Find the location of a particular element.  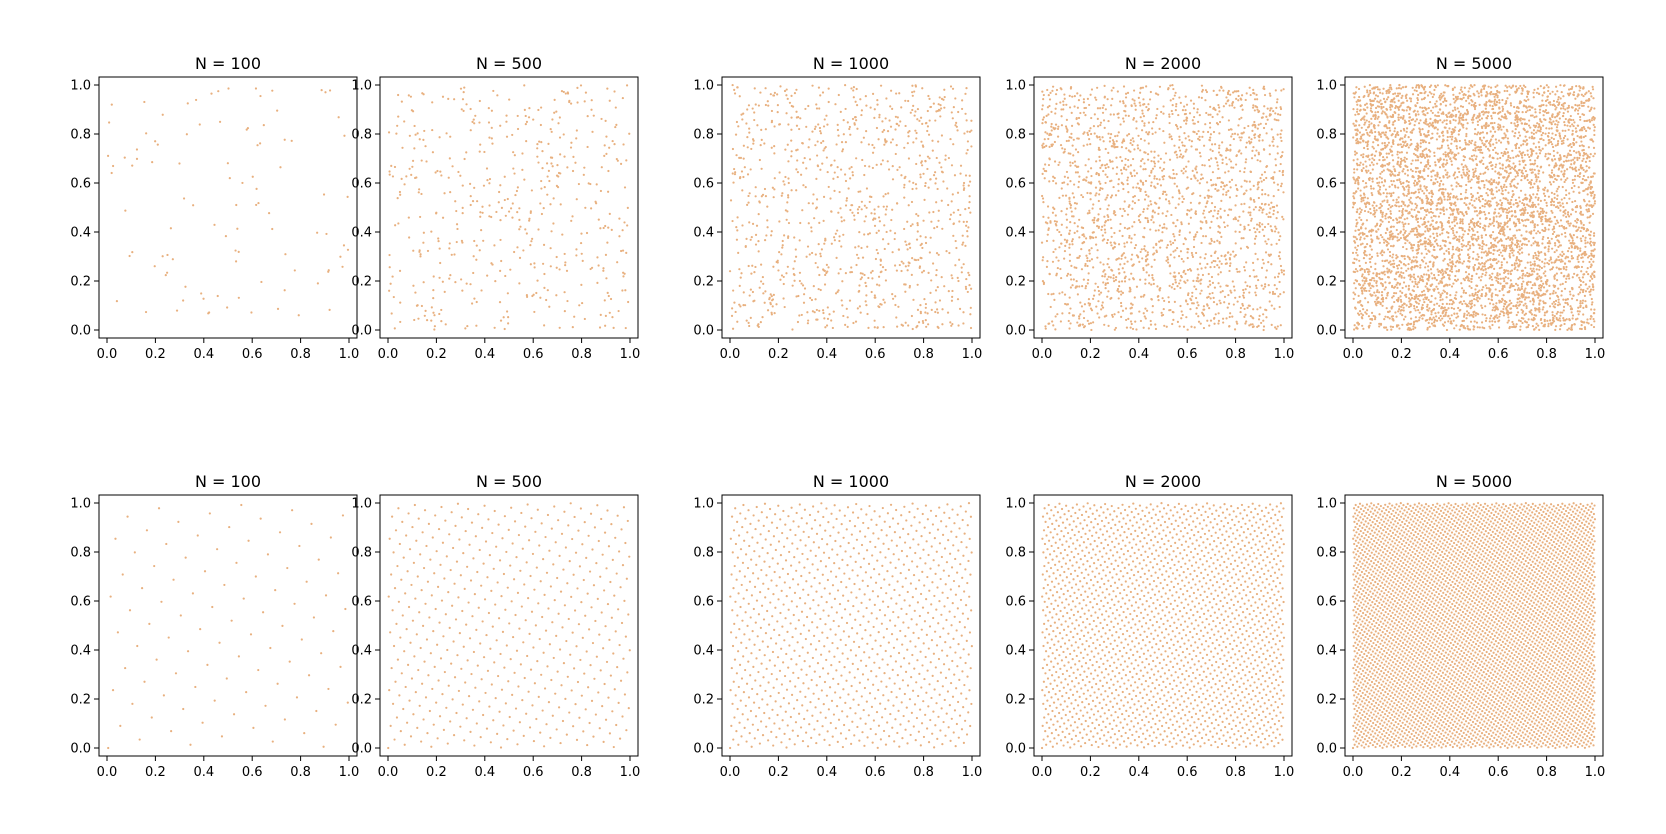

x-tick-label: 0.2 is located at coordinates (1090, 354).